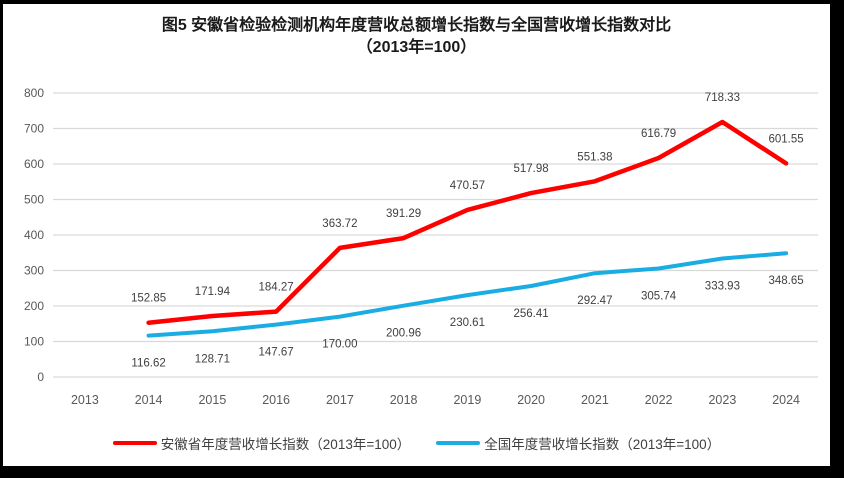 This screenshot has width=844, height=478. Describe the element at coordinates (467, 294) in the screenshot. I see `series-line-national` at that location.